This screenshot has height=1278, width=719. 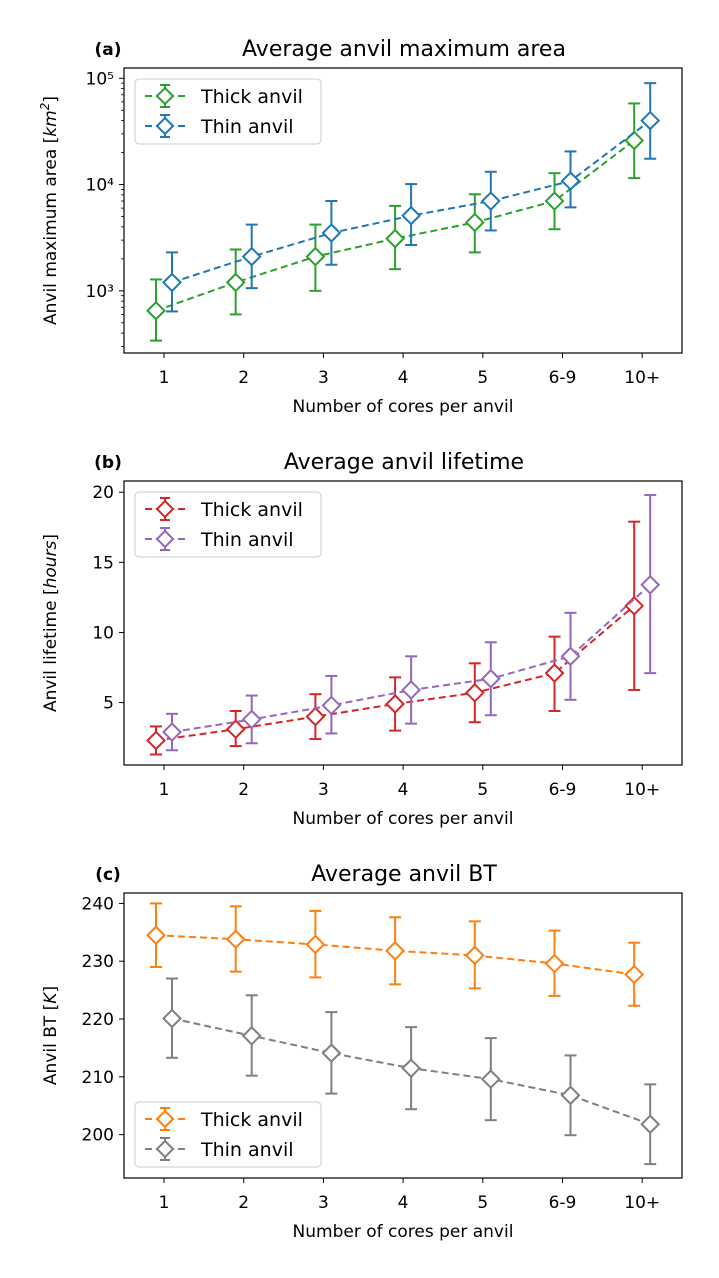 I want to click on y-axis-label: Anvil lifetime [hours], so click(x=51, y=623).